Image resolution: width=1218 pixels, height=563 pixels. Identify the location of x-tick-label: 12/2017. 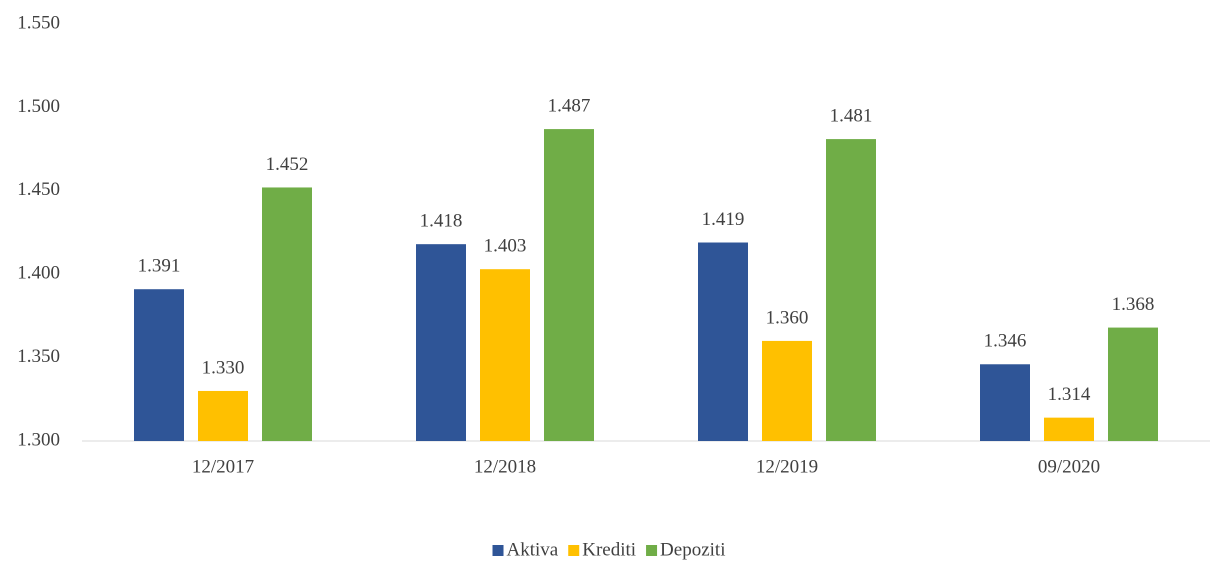
(223, 466).